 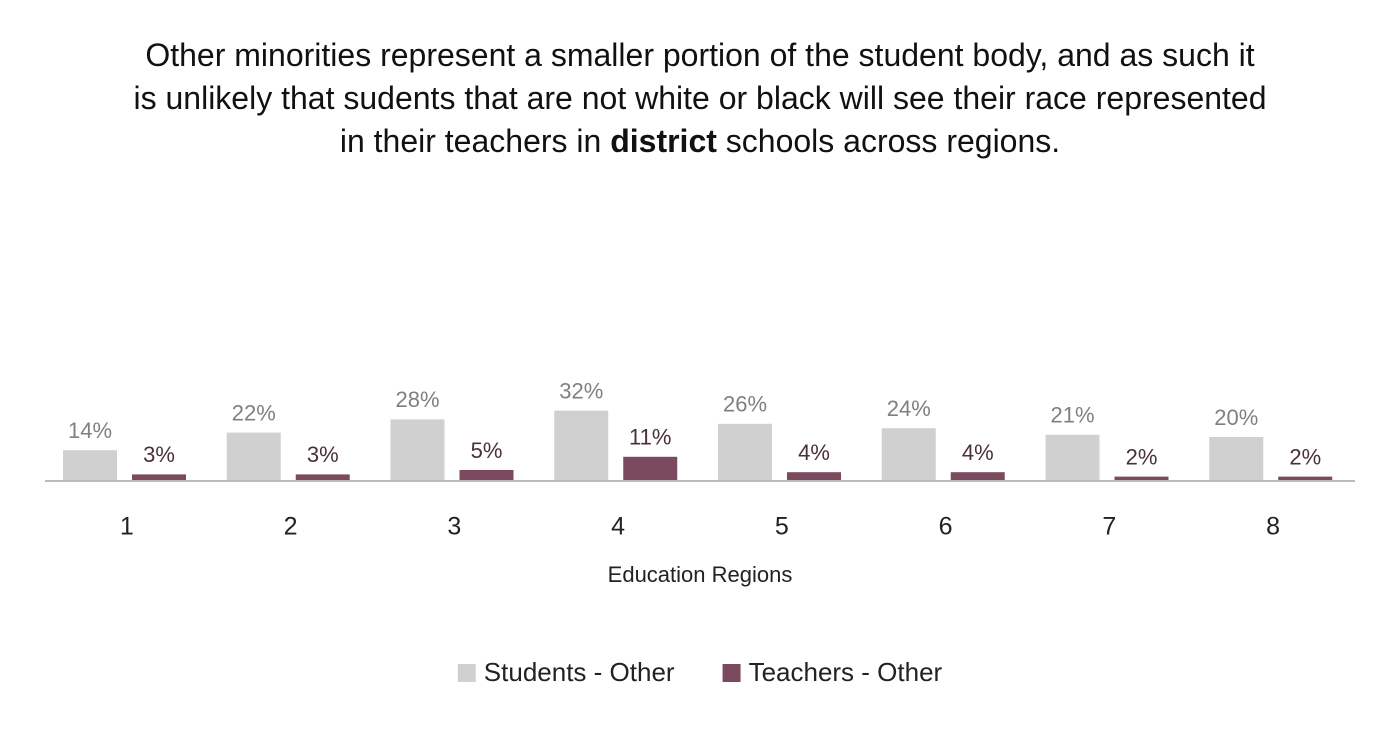 What do you see at coordinates (650, 437) in the screenshot?
I see `value-label: 11%` at bounding box center [650, 437].